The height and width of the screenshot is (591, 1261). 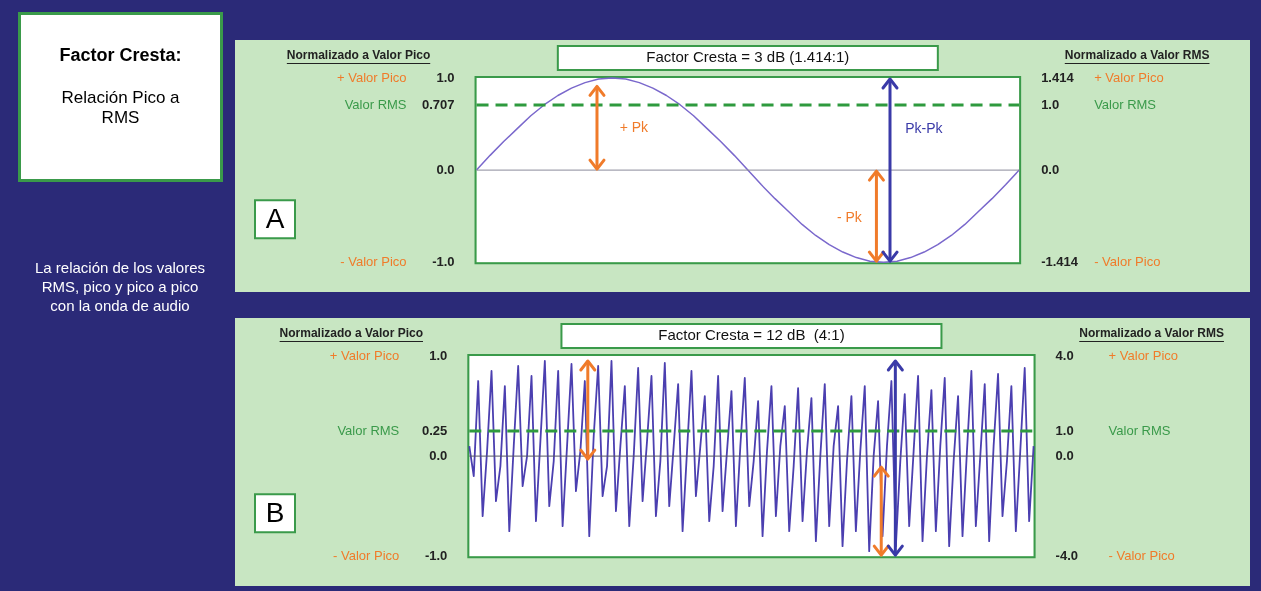 What do you see at coordinates (120, 108) in the screenshot?
I see `text: Relación Pico a RMS` at bounding box center [120, 108].